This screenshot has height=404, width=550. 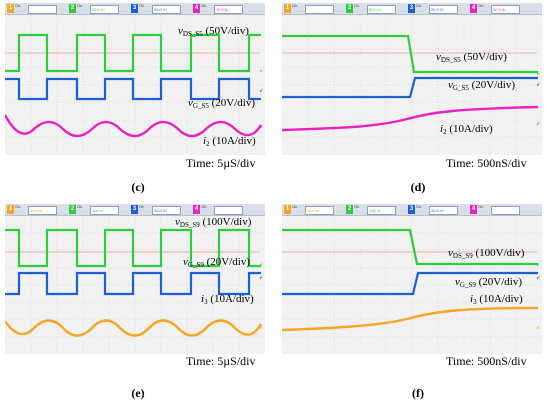 What do you see at coordinates (486, 361) in the screenshot?
I see `time-scale-f: Time: 500nS/div` at bounding box center [486, 361].